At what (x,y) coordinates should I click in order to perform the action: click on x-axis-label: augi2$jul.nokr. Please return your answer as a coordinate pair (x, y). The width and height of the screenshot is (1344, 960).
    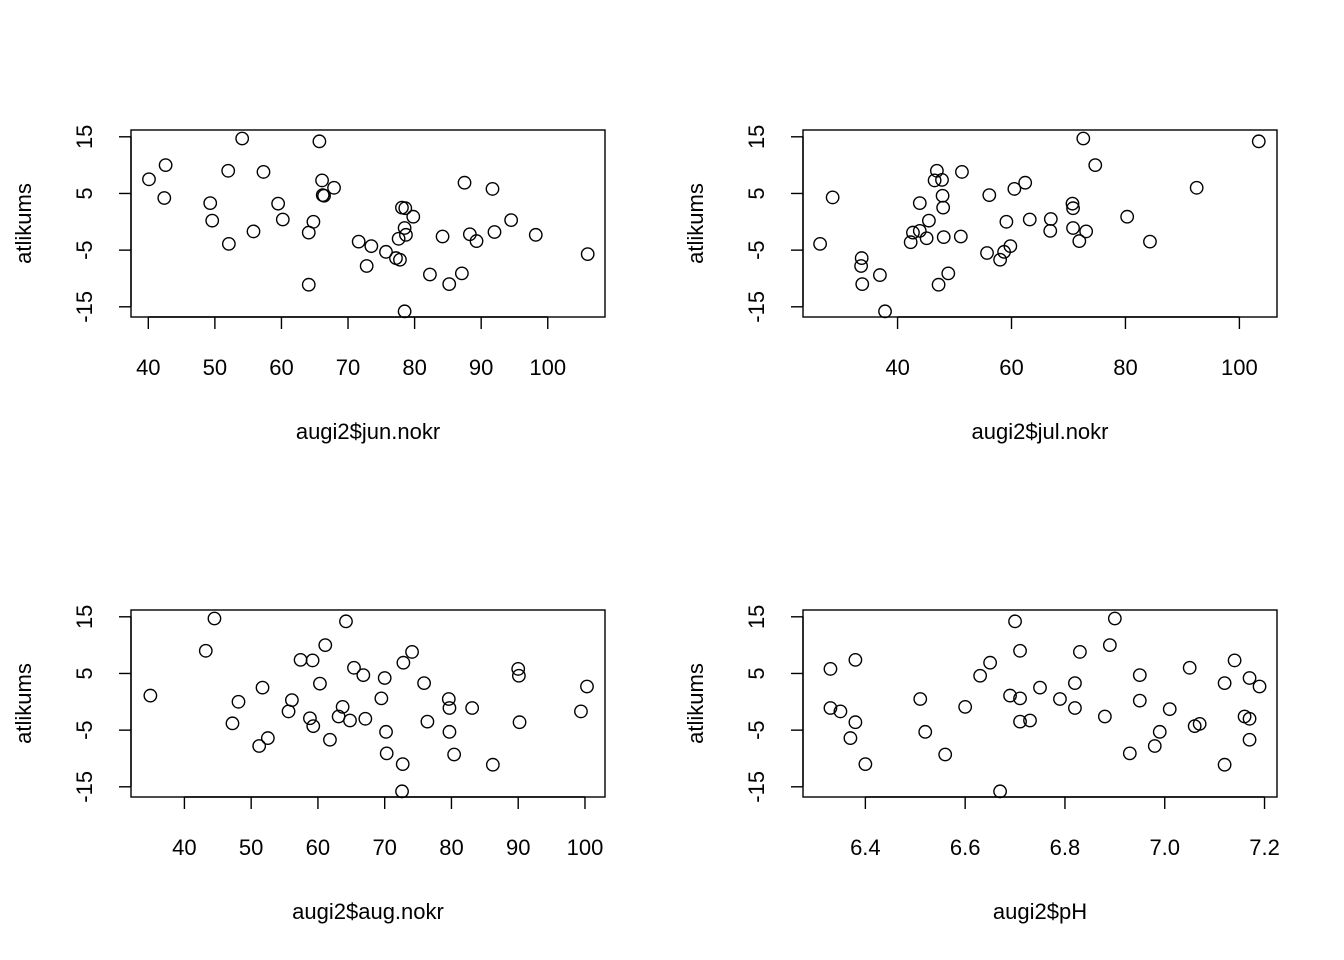
    Looking at the image, I should click on (1040, 431).